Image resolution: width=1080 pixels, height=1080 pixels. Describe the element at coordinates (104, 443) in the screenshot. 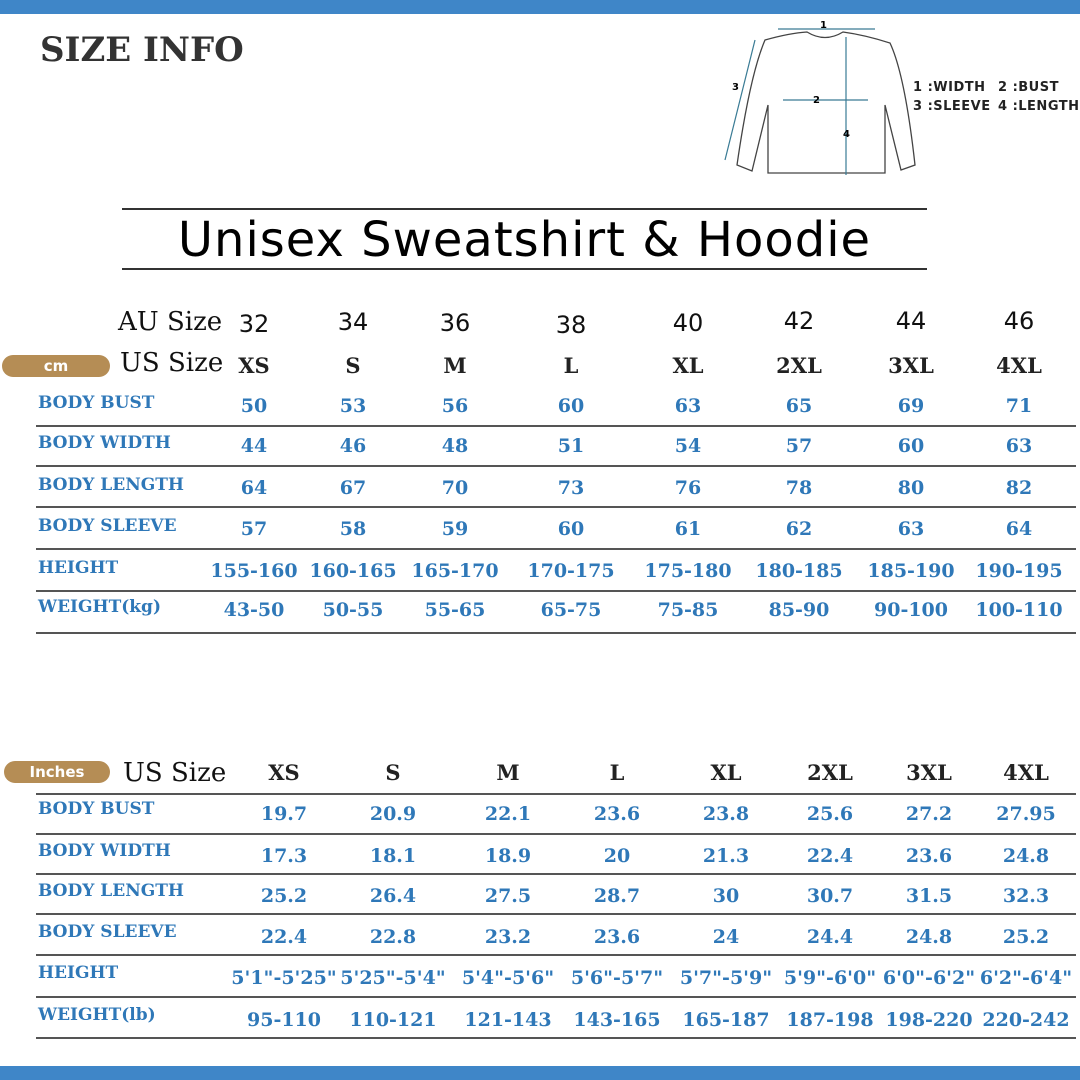

I see `row-label: BODY WIDTH` at that location.